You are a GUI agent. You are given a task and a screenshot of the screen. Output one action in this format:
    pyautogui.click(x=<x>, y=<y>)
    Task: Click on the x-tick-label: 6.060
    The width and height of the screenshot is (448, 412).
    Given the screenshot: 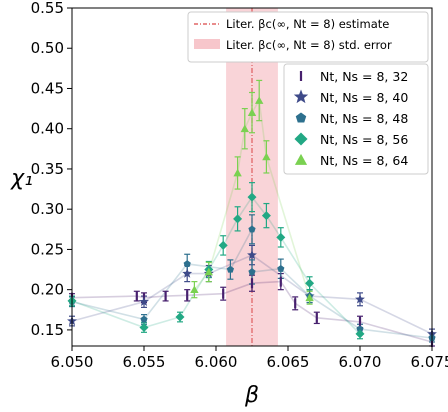 What is the action you would take?
    pyautogui.click(x=216, y=362)
    